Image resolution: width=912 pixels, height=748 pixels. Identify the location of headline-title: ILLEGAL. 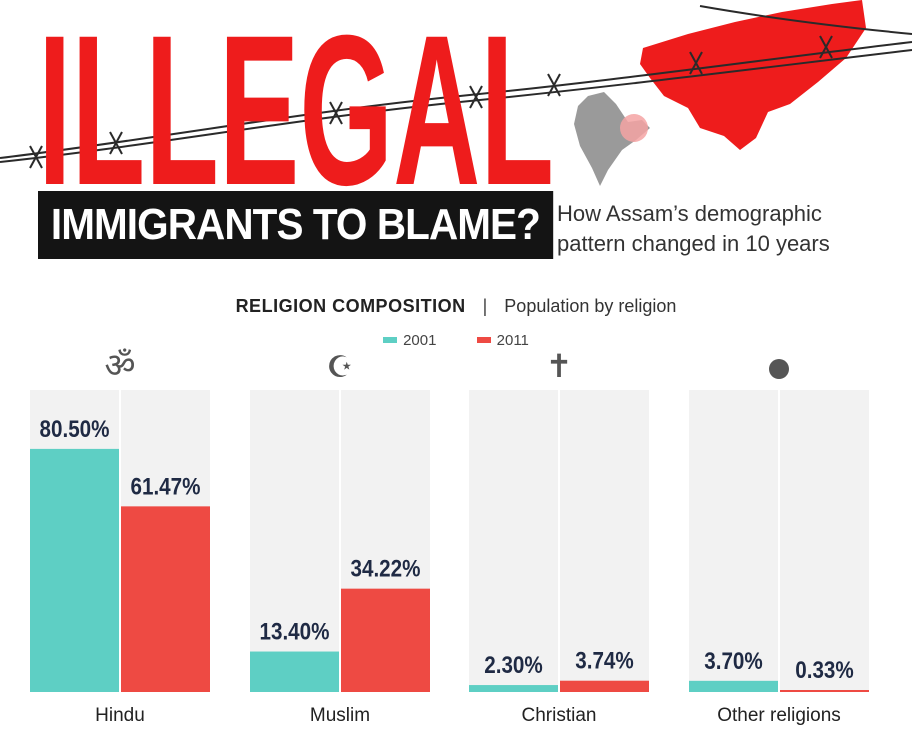
(296, 104).